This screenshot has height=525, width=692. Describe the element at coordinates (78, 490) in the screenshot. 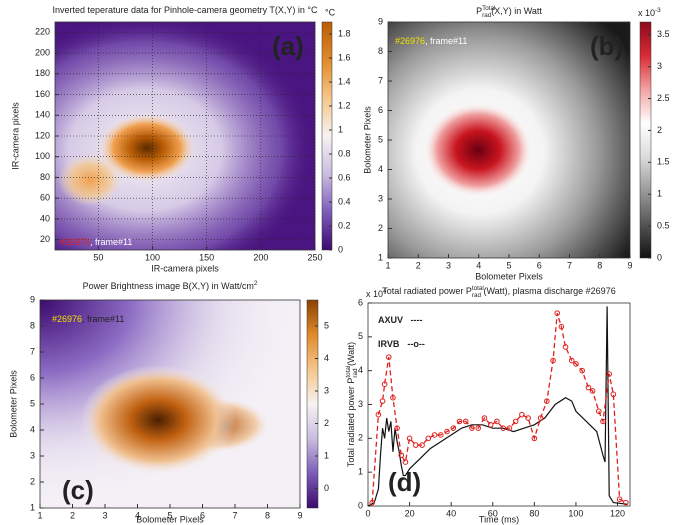

I see `panel-label: (c)` at that location.